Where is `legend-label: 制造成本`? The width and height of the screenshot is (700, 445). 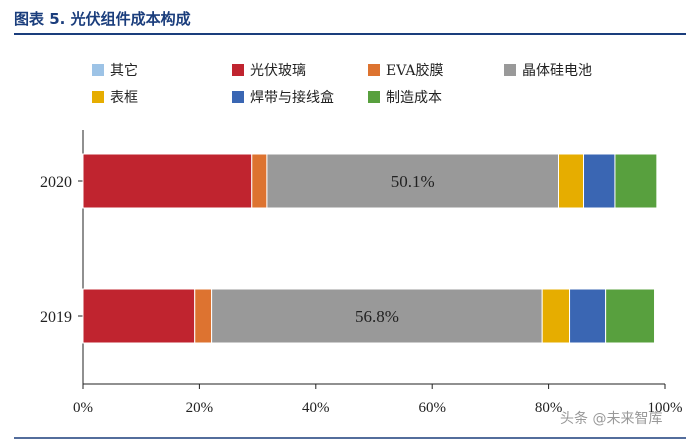 legend-label: 制造成本 is located at coordinates (414, 98).